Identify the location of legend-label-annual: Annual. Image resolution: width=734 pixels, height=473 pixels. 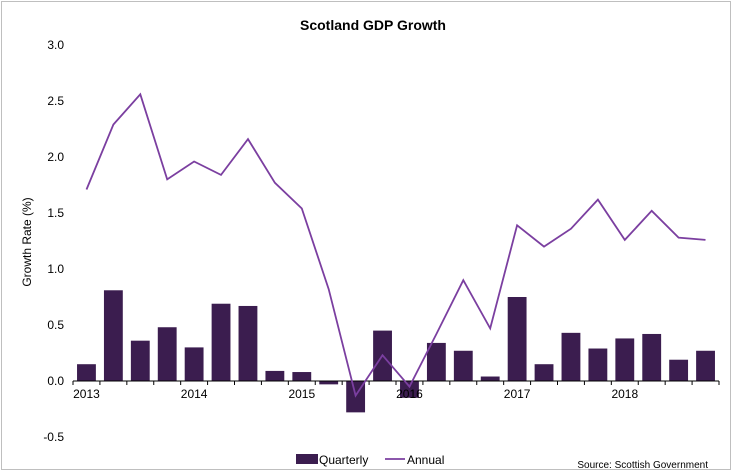
(425, 460).